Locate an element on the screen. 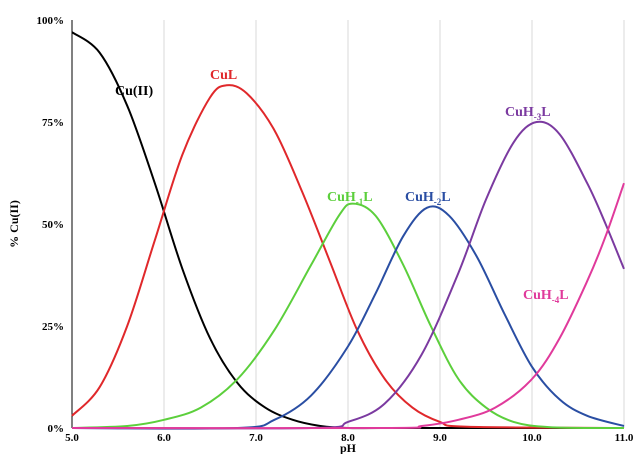  x-tick-label: 6.0 is located at coordinates (164, 438).